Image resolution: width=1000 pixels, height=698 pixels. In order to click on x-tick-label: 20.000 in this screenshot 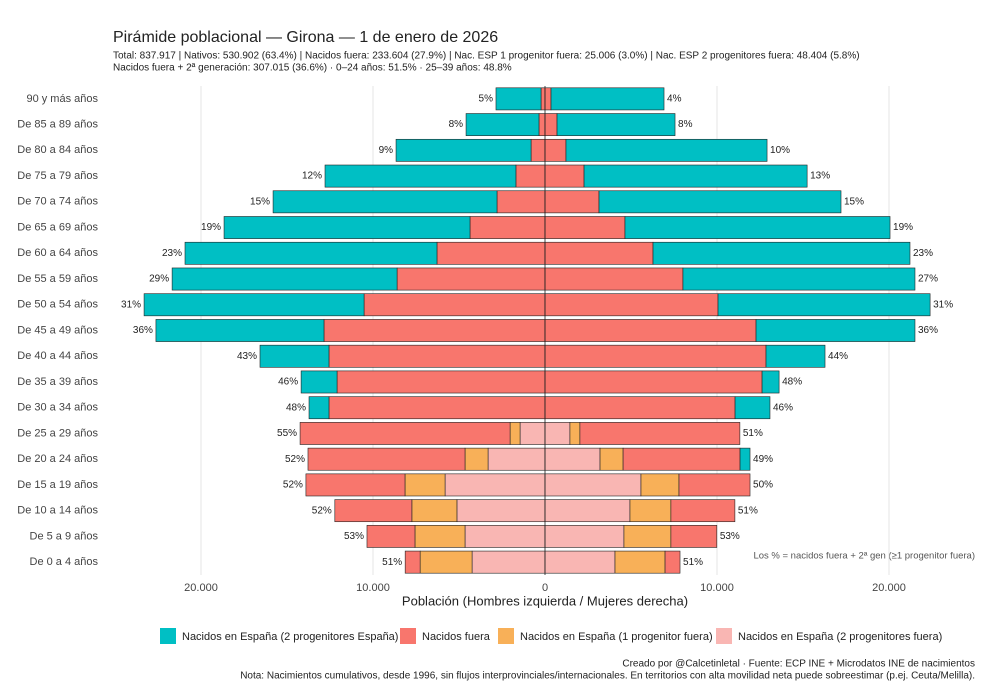, I will do `click(201, 588)`.